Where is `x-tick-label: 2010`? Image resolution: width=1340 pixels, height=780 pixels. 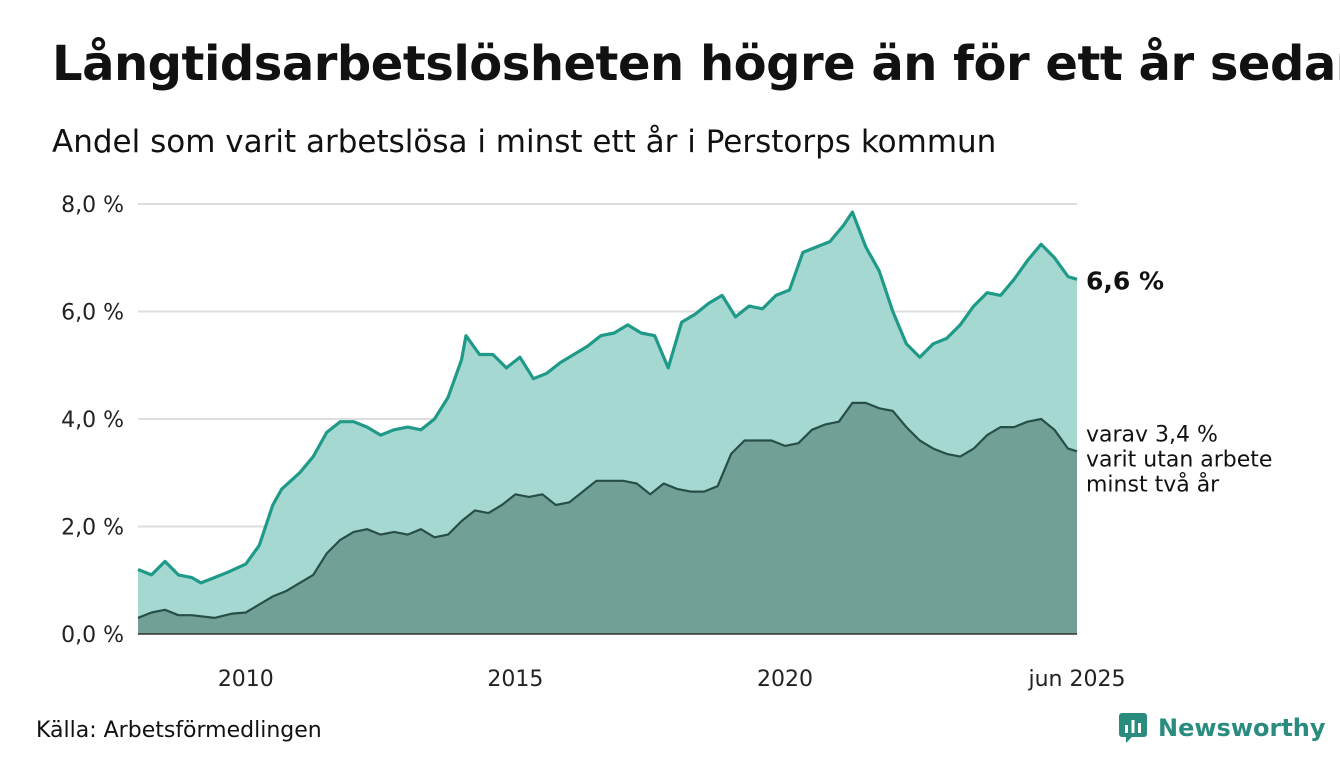 x-tick-label: 2010 is located at coordinates (246, 679).